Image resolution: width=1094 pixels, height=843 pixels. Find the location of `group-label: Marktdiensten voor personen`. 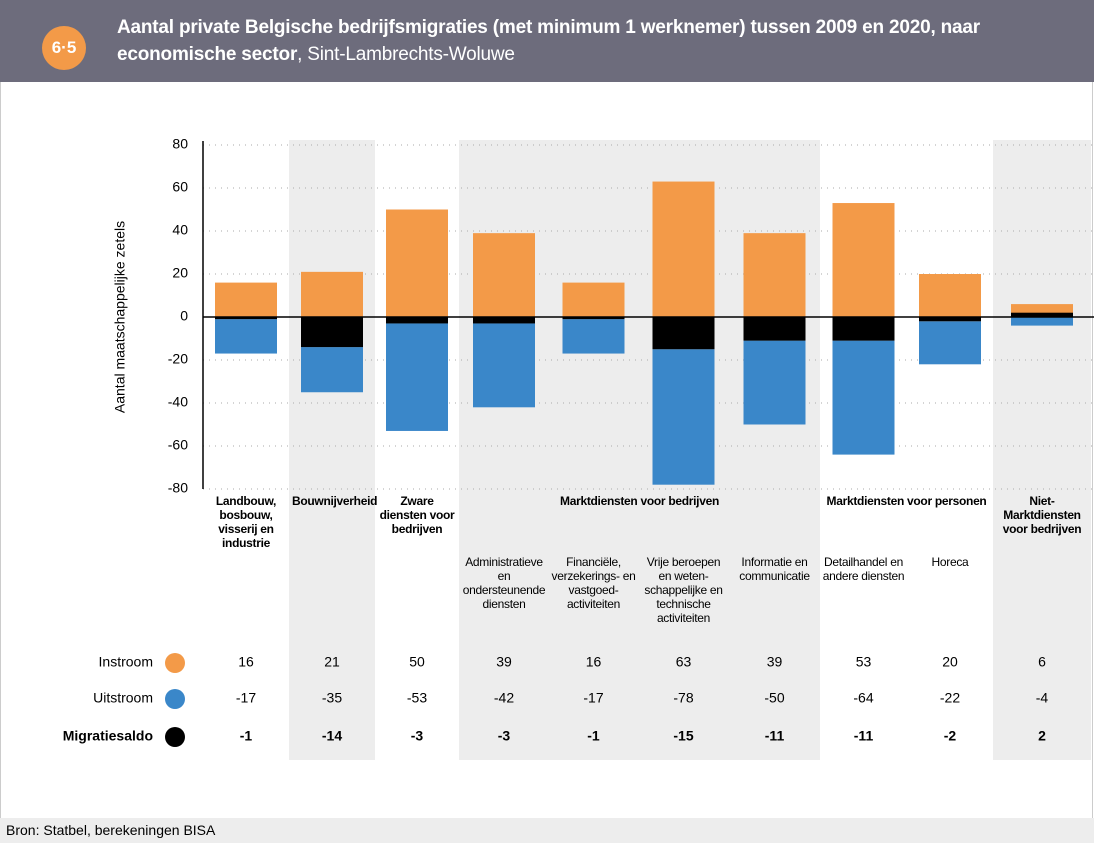

group-label: Marktdiensten voor personen is located at coordinates (906, 501).